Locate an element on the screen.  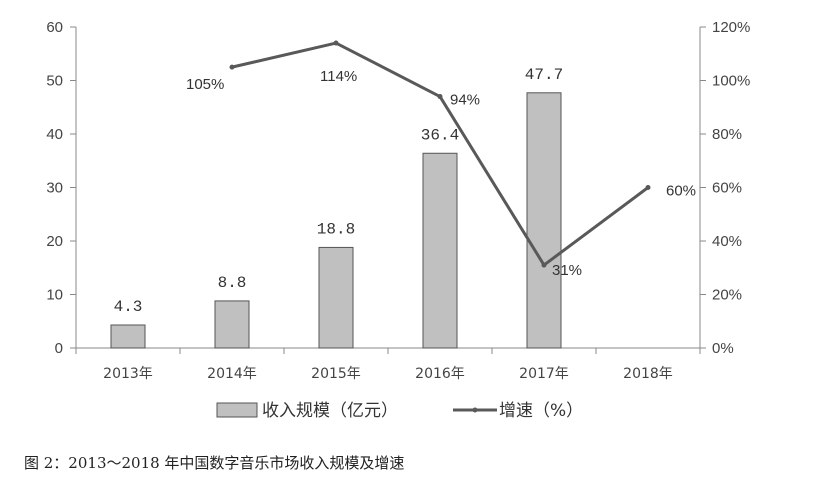
y-left-tick-label: 10 is located at coordinates (54, 295).